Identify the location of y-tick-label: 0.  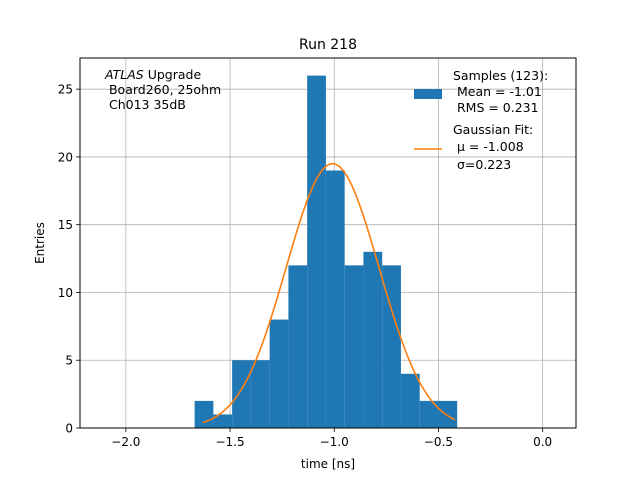
(69, 429).